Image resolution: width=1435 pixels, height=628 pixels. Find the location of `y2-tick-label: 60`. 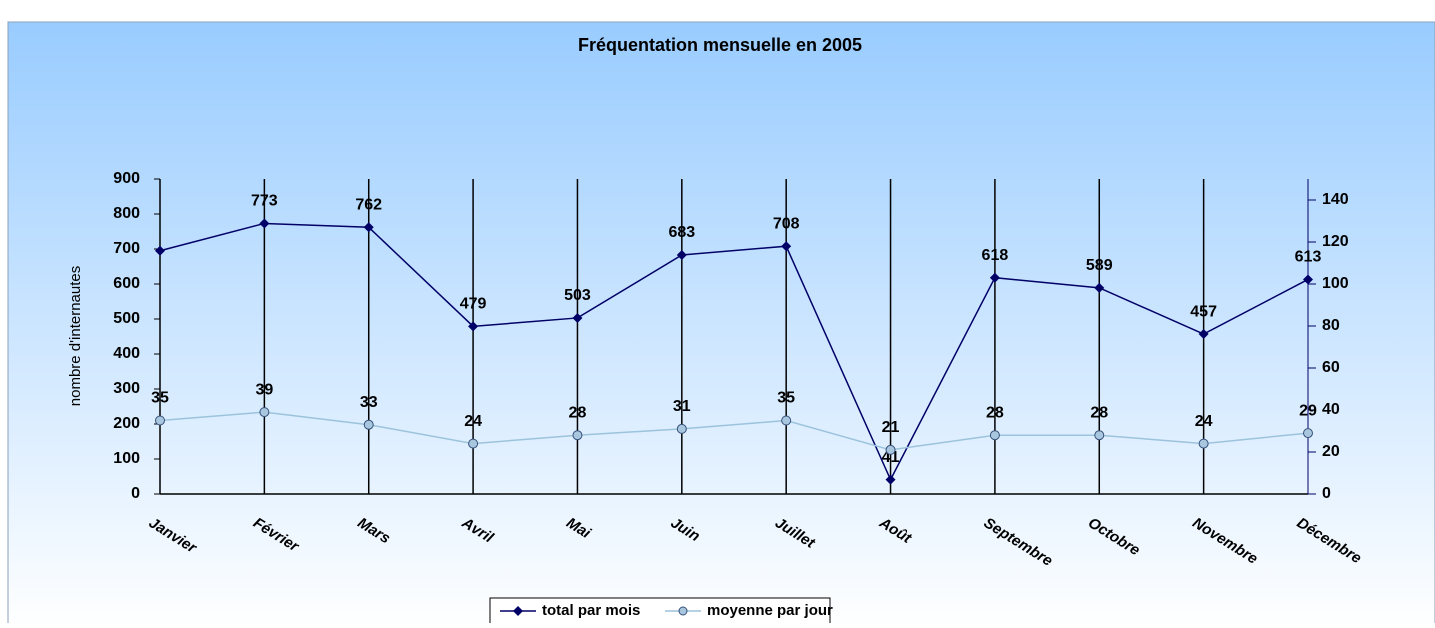

y2-tick-label: 60 is located at coordinates (1331, 367).